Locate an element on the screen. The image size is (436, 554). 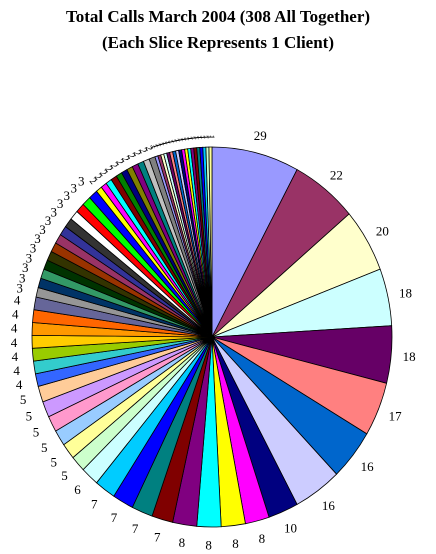
slice-value-label: 20 is located at coordinates (382, 230).